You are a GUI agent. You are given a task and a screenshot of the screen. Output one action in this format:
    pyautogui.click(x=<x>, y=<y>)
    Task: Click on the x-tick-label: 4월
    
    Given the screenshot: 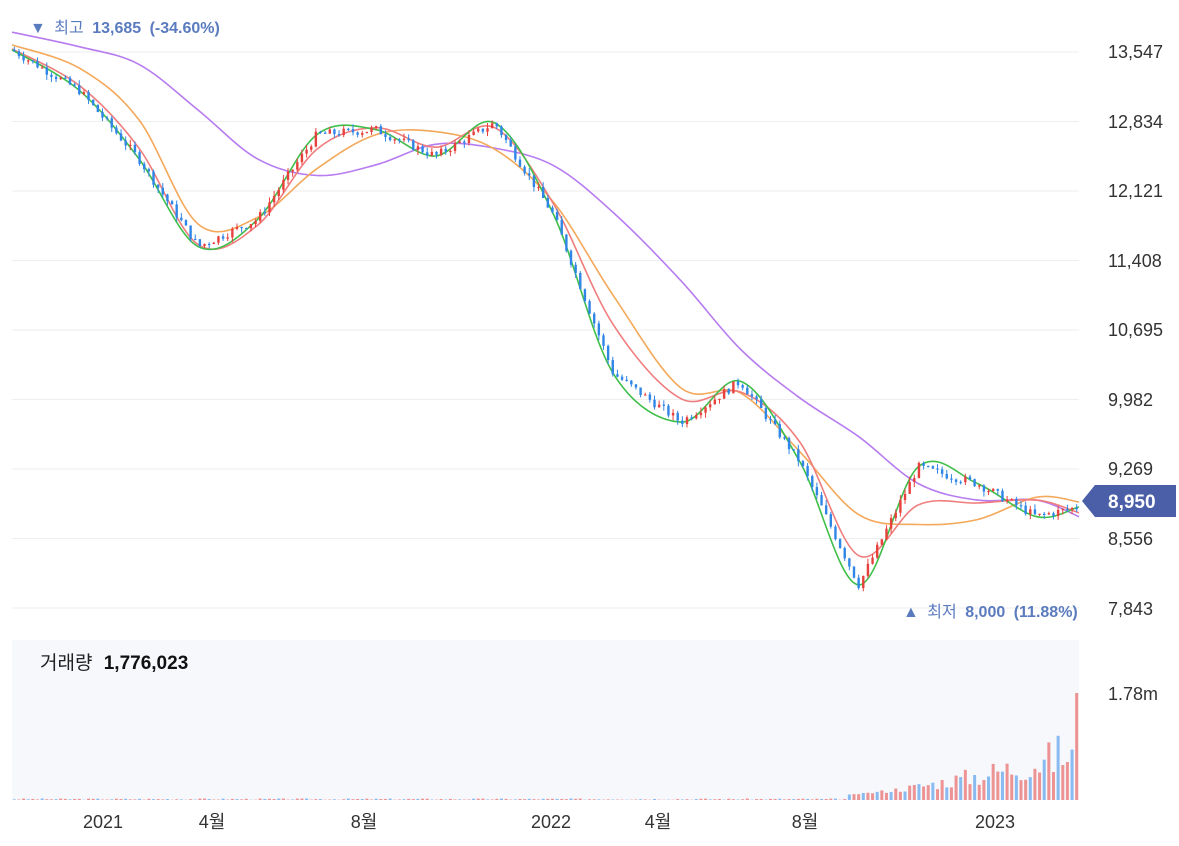 What is the action you would take?
    pyautogui.click(x=212, y=822)
    